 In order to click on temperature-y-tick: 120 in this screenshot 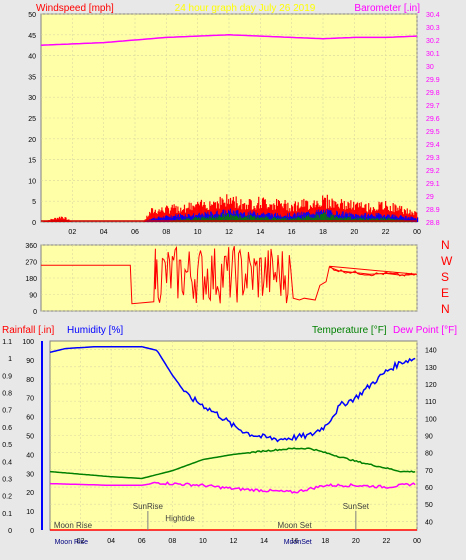, I will do `click(431, 385)`.